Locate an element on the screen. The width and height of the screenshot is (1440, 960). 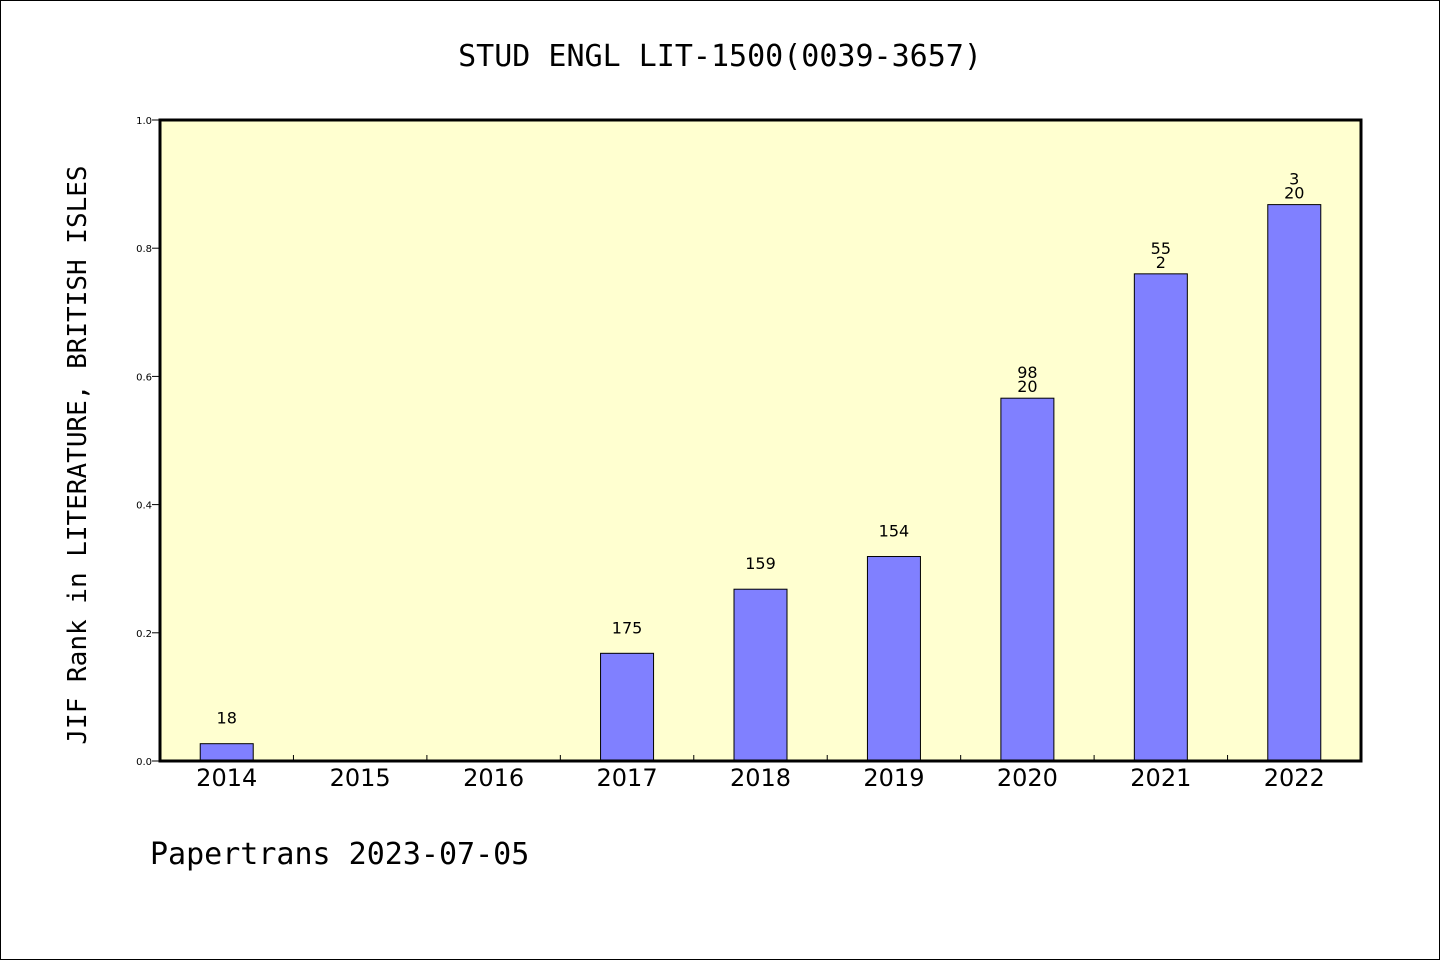
x-tick-label: 2021 is located at coordinates (1160, 778).